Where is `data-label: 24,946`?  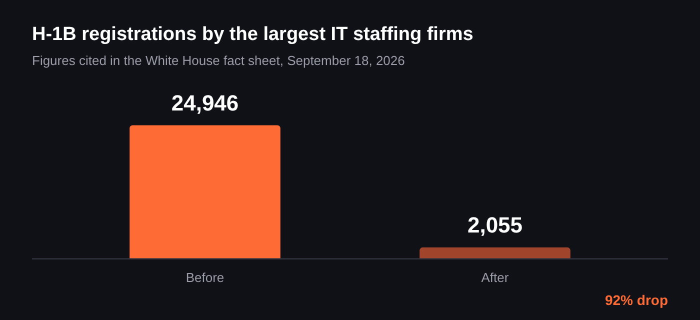 data-label: 24,946 is located at coordinates (205, 103).